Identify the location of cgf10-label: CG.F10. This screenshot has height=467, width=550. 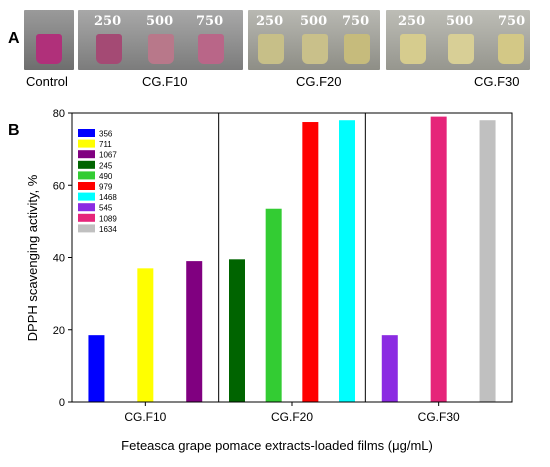
(165, 81).